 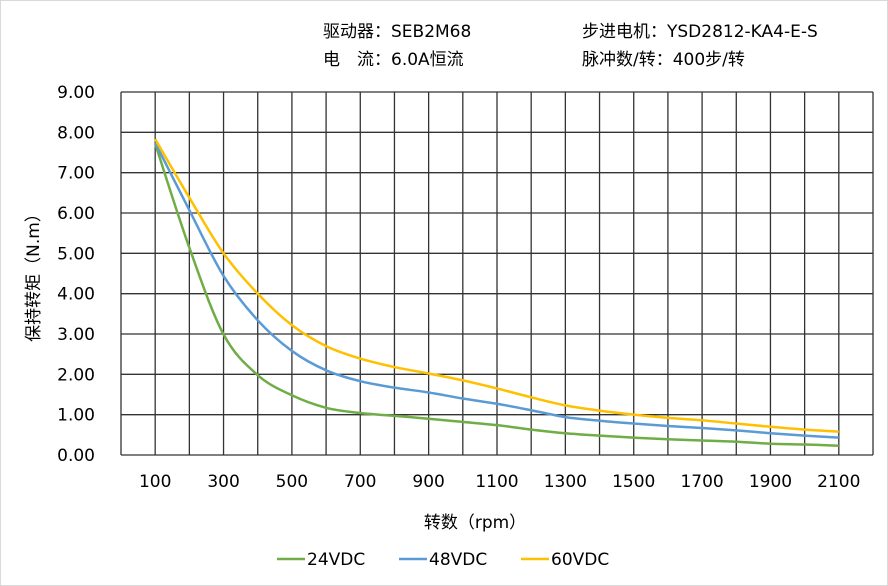 What do you see at coordinates (565, 482) in the screenshot?
I see `x-tick-label: 1300` at bounding box center [565, 482].